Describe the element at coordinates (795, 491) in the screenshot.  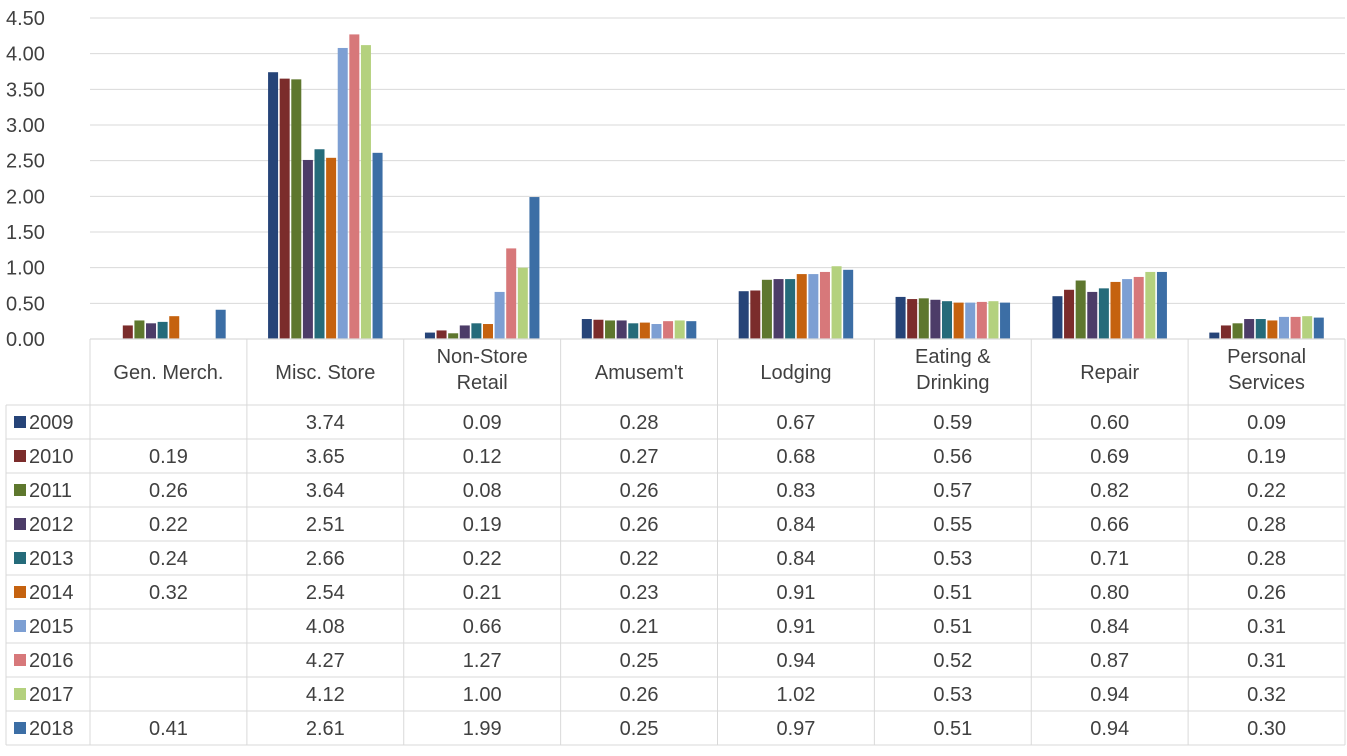
I see `data-label: 0.83` at that location.